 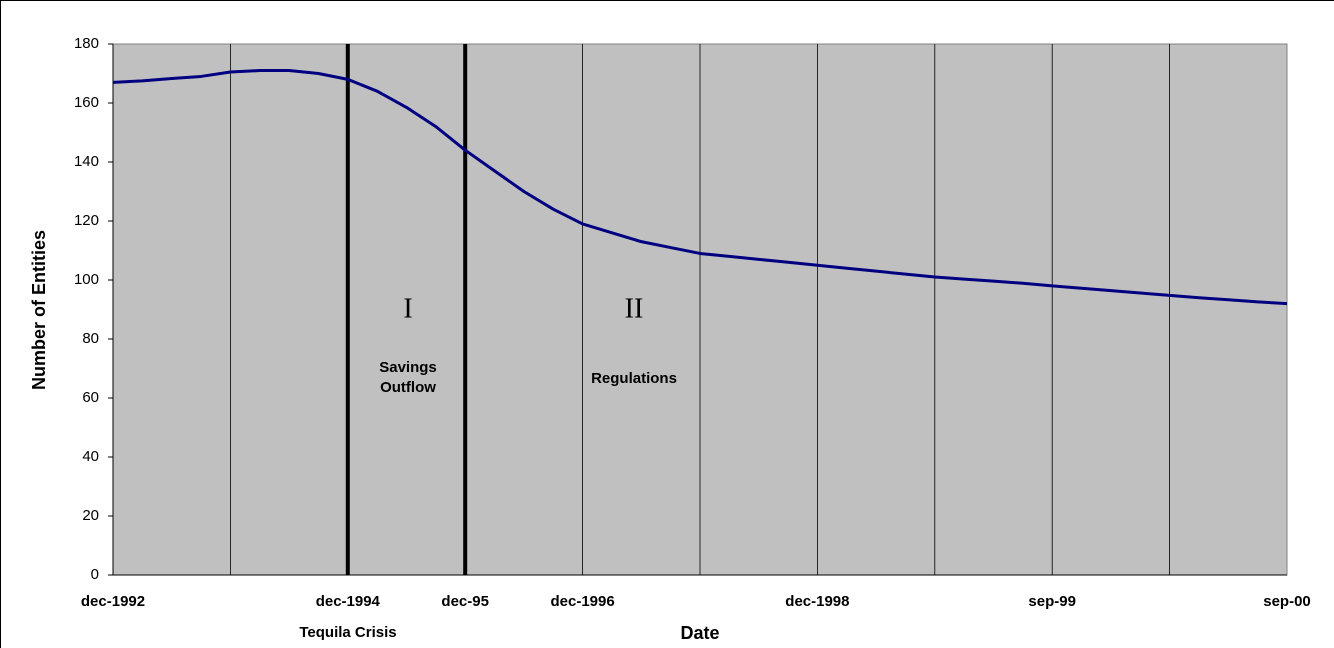 I want to click on y-tick-label: 120, so click(x=86, y=220).